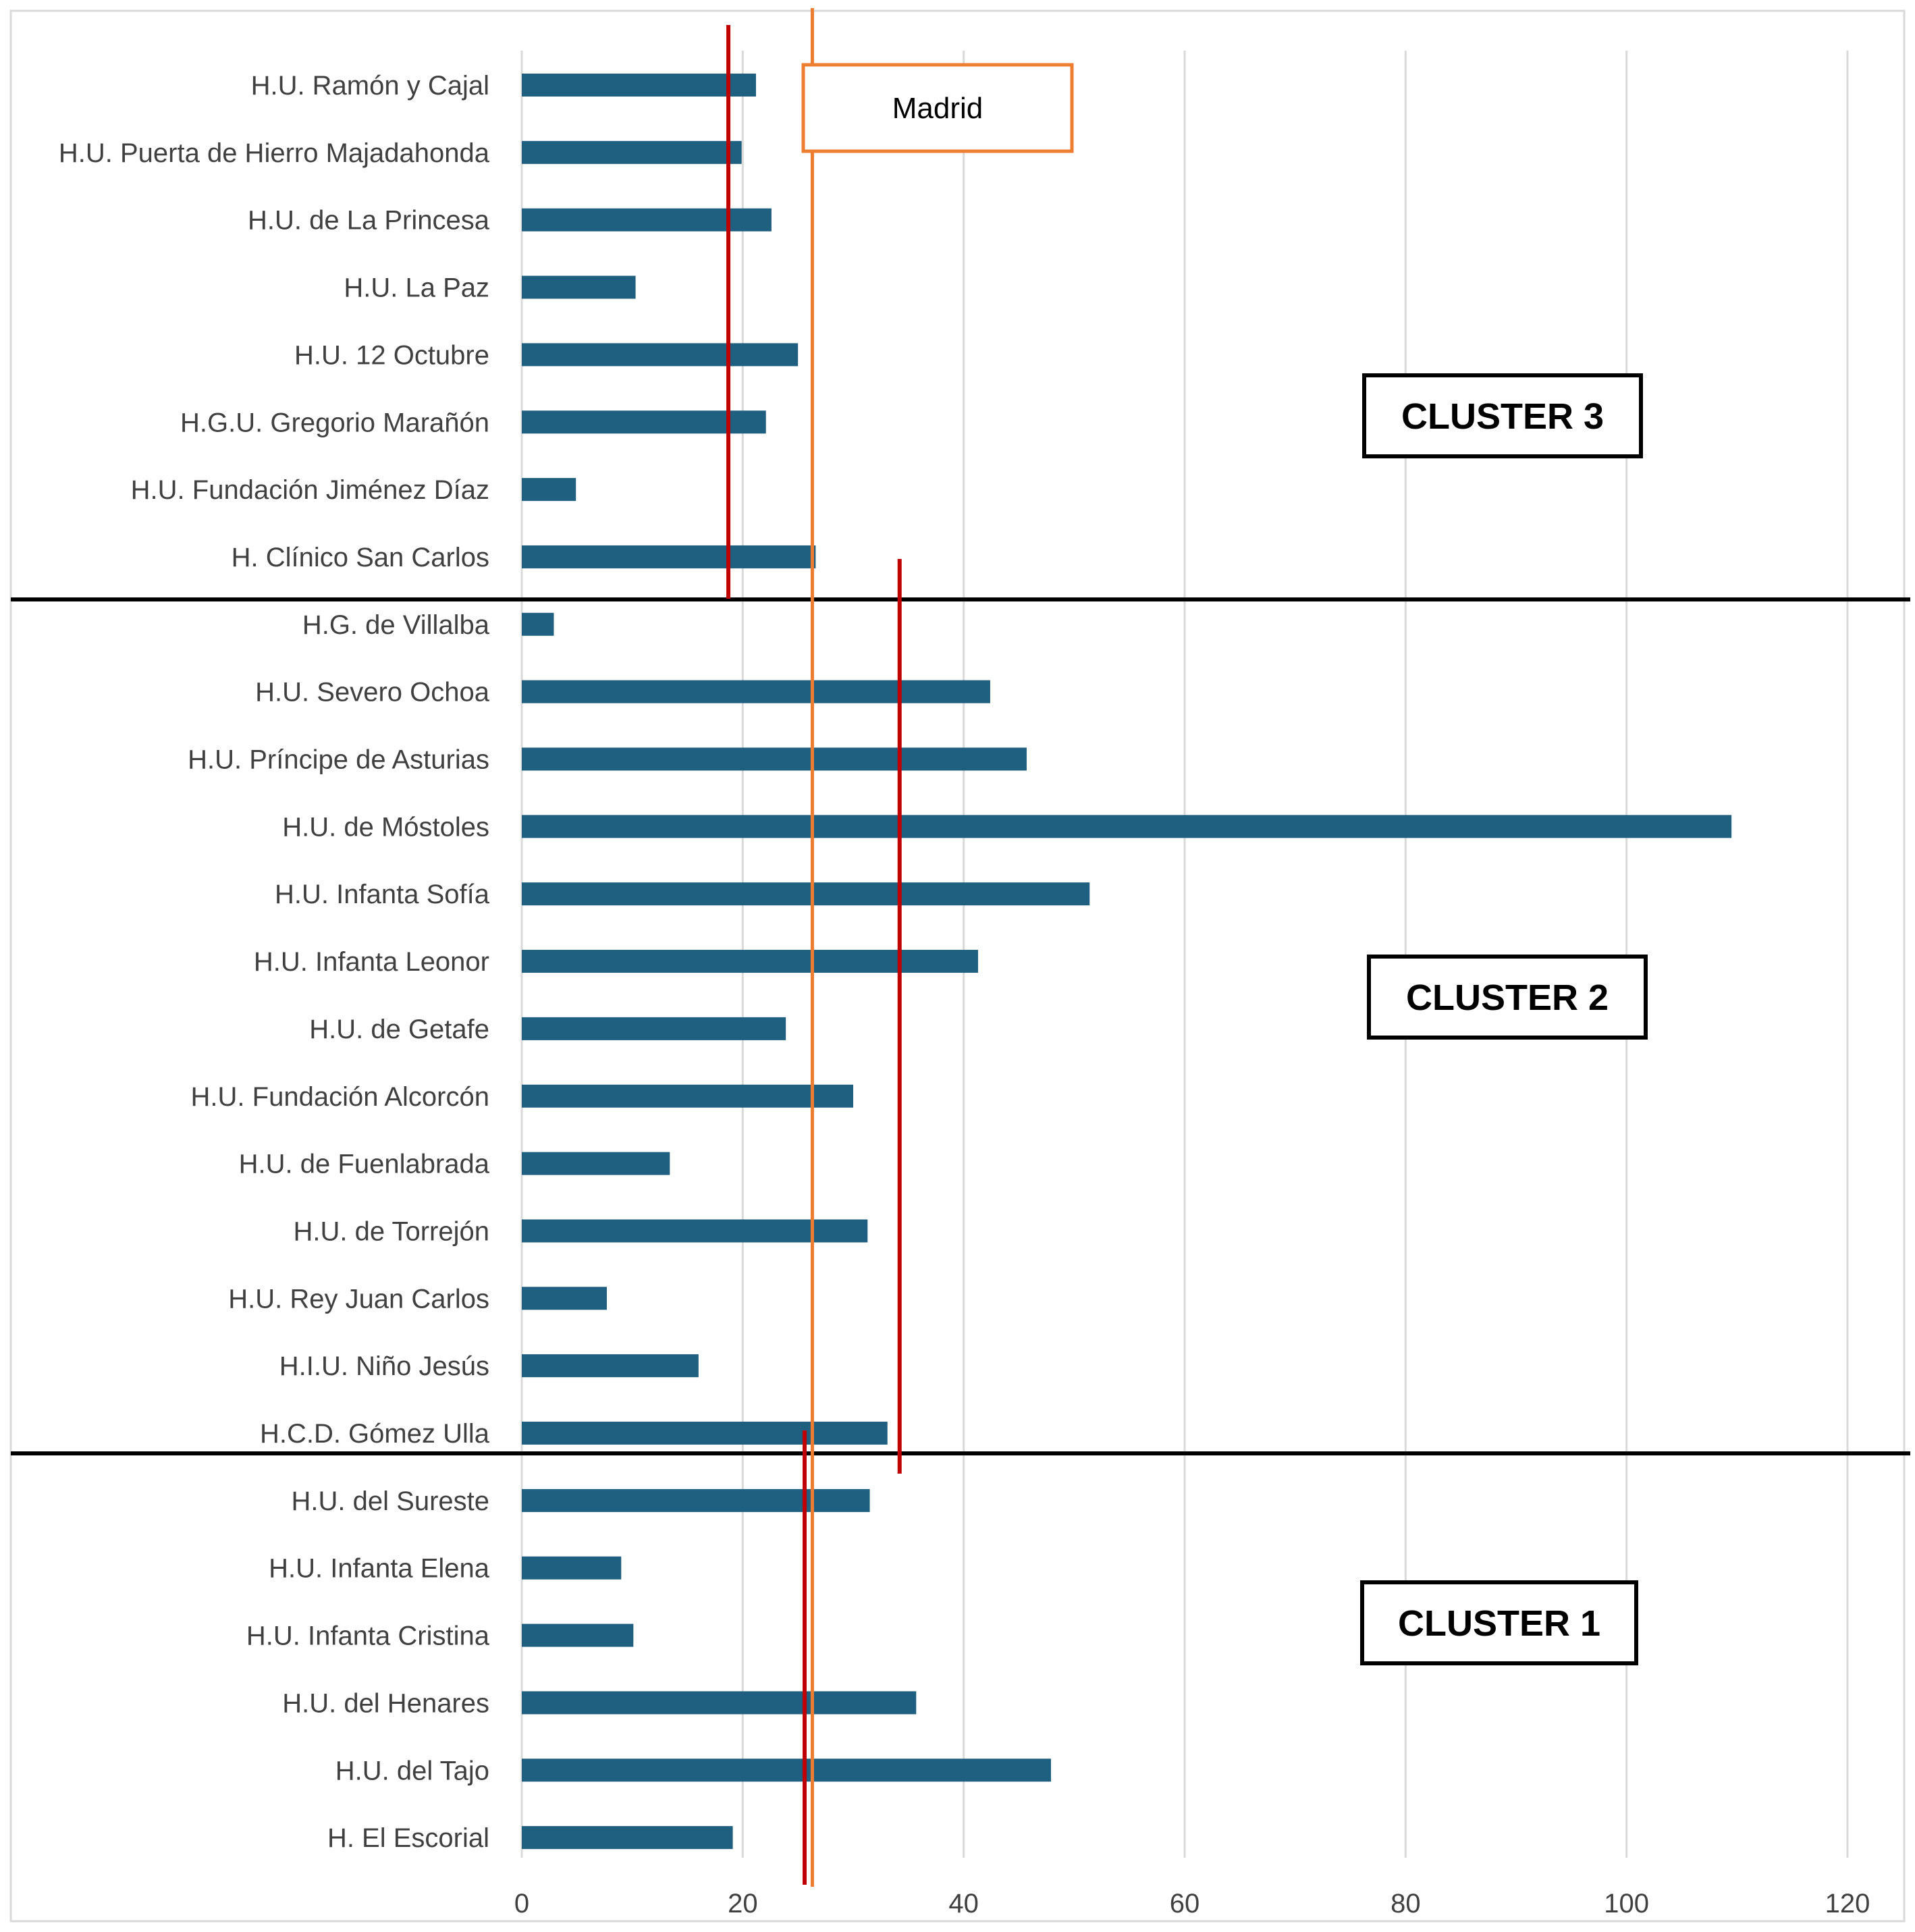 Image resolution: width=1915 pixels, height=1932 pixels. I want to click on tick-label-120: 120, so click(1847, 1903).